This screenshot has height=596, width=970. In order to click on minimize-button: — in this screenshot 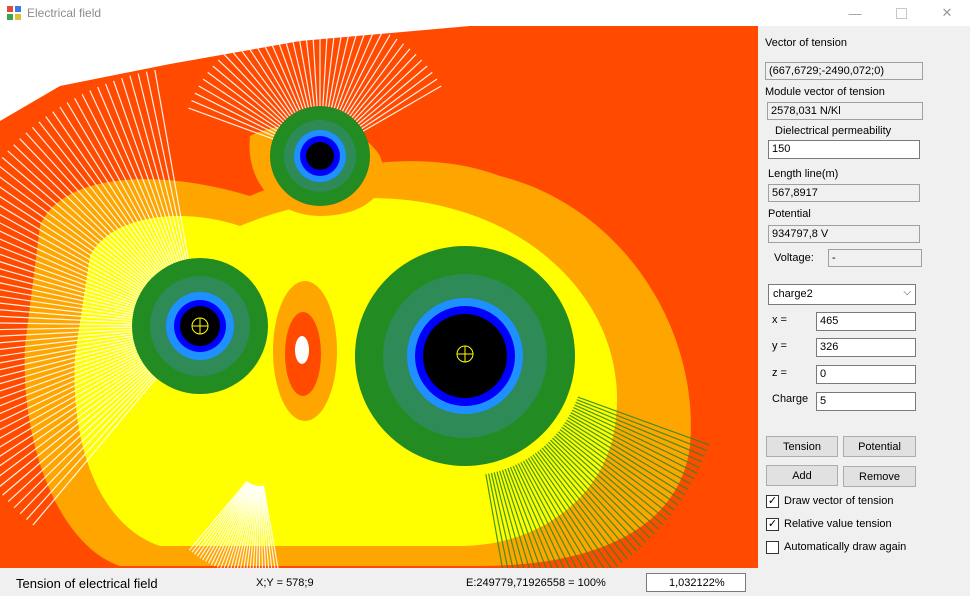, I will do `click(855, 13)`.